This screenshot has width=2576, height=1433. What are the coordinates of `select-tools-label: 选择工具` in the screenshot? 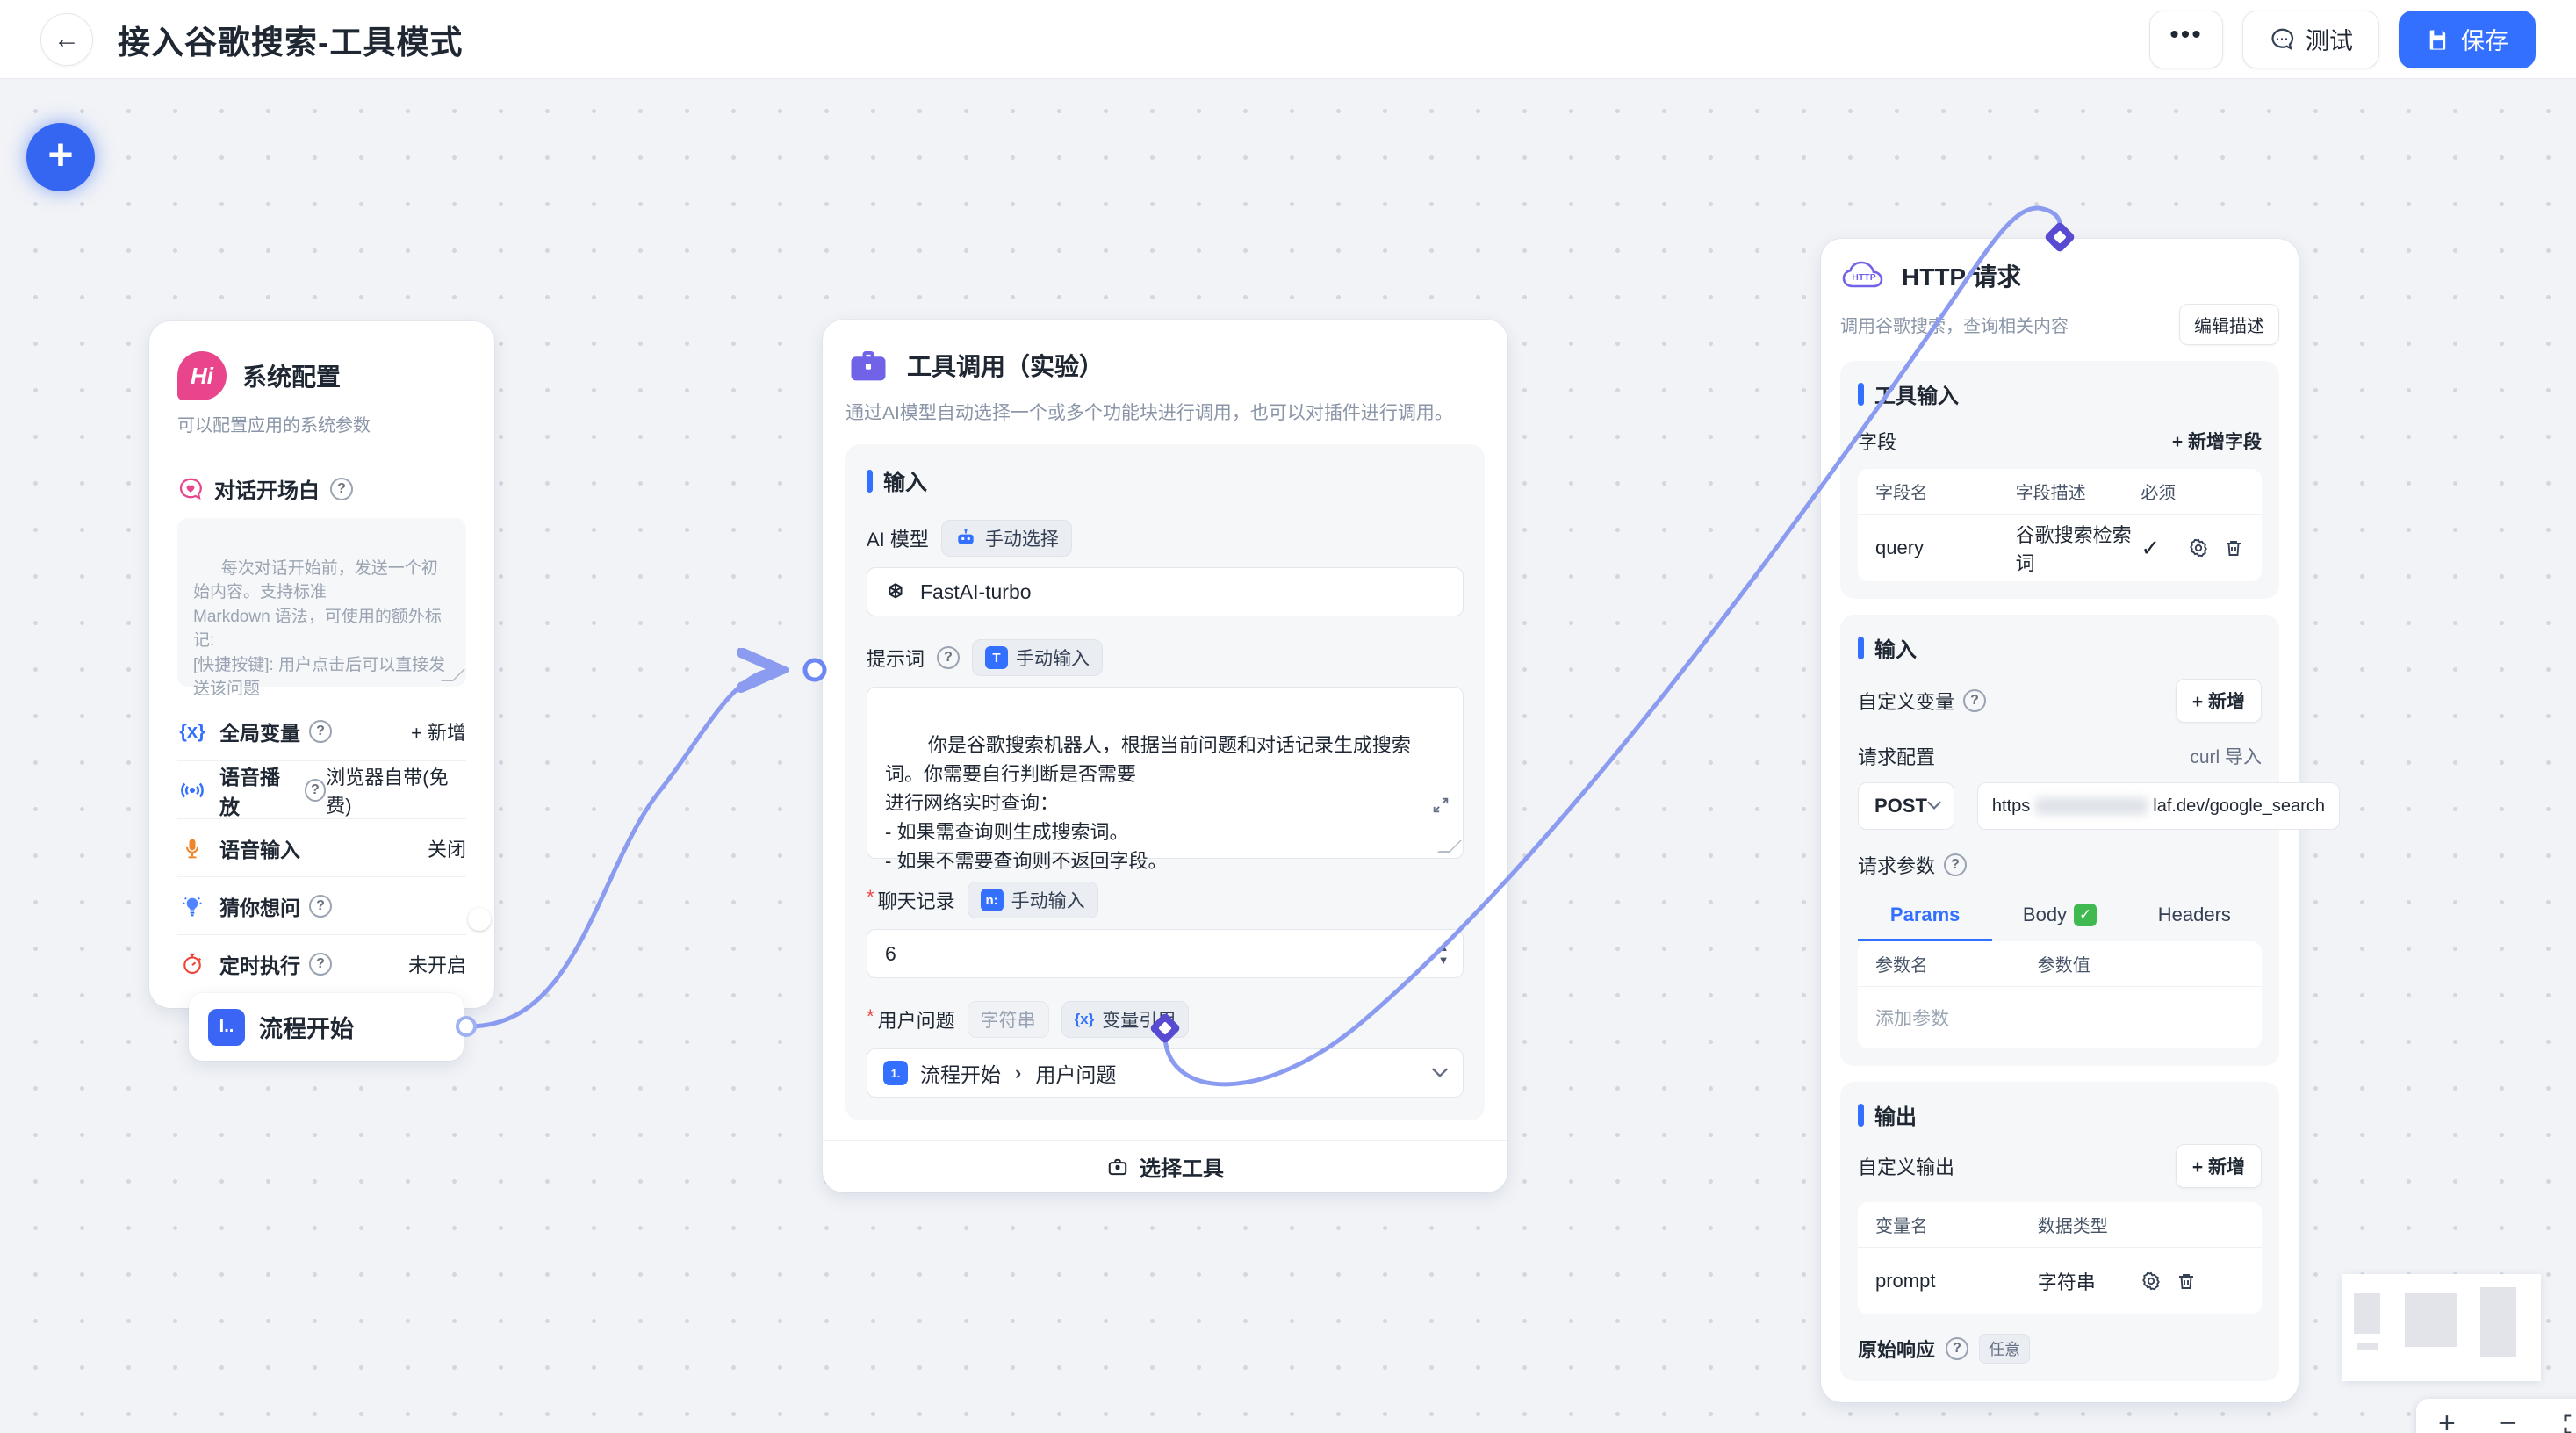 It's located at (1182, 1169).